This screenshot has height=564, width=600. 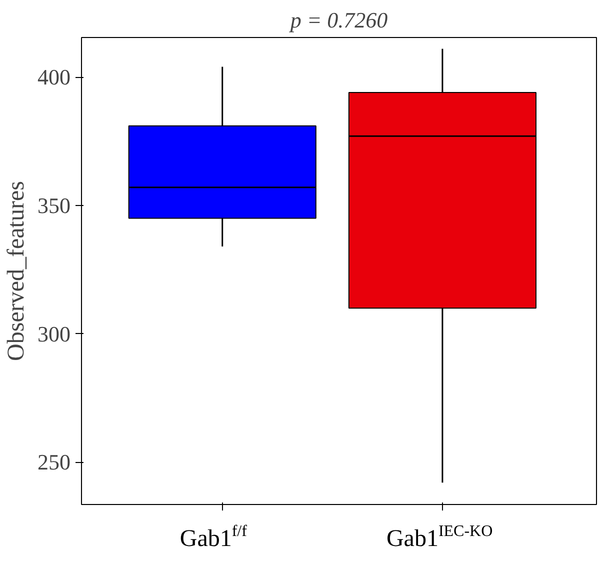 I want to click on y-axis-title: Observed_features, so click(x=17, y=271).